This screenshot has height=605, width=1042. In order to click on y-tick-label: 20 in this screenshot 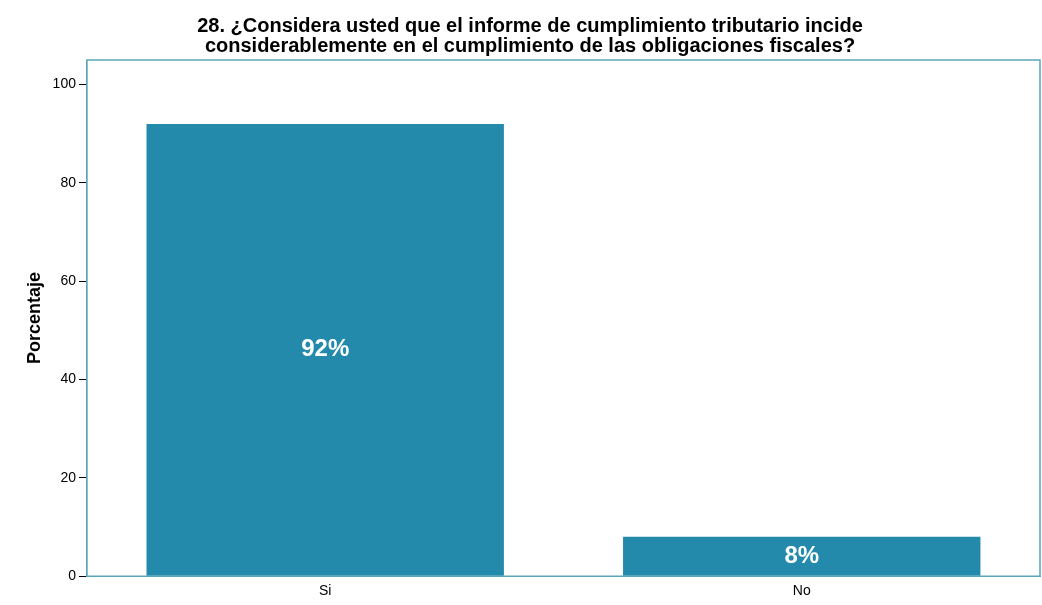, I will do `click(68, 476)`.